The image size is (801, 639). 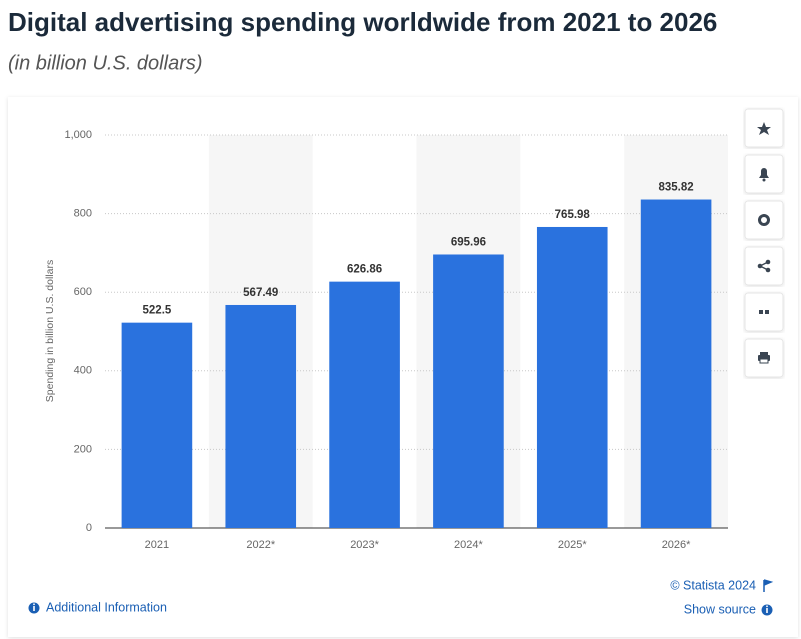 What do you see at coordinates (83, 449) in the screenshot?
I see `y-tick-label: 200` at bounding box center [83, 449].